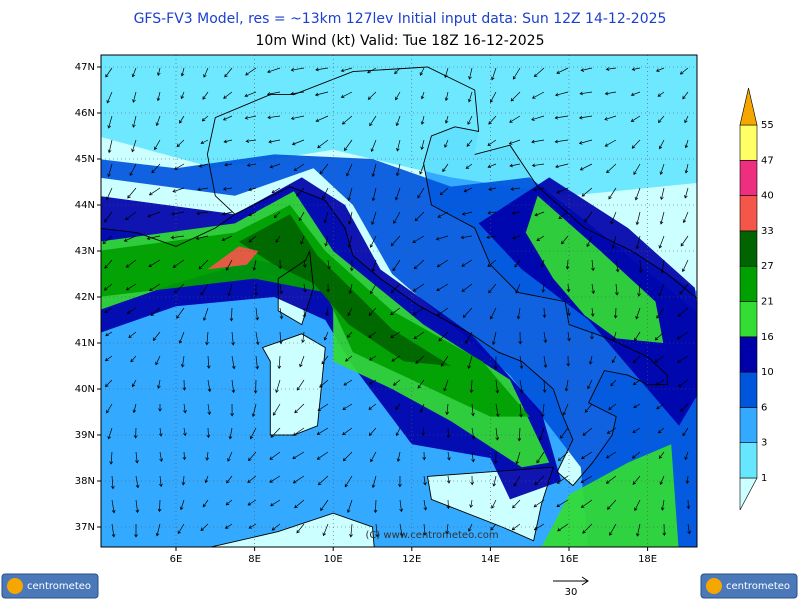 The width and height of the screenshot is (800, 600). What do you see at coordinates (749, 586) in the screenshot?
I see `logo-box` at bounding box center [749, 586].